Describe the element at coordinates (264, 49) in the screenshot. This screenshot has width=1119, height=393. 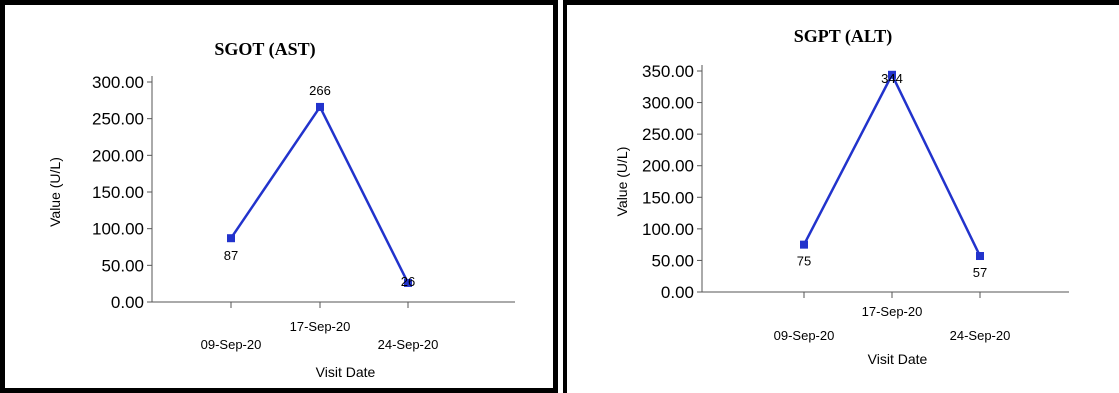
I see `chart-title: SGOT (AST)` at that location.